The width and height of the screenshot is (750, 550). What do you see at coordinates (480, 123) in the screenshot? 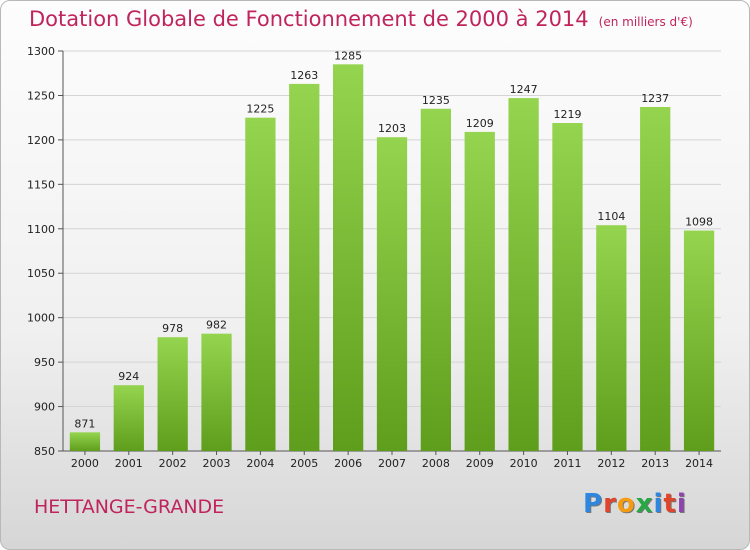
I see `data-label-2009: 1209` at bounding box center [480, 123].